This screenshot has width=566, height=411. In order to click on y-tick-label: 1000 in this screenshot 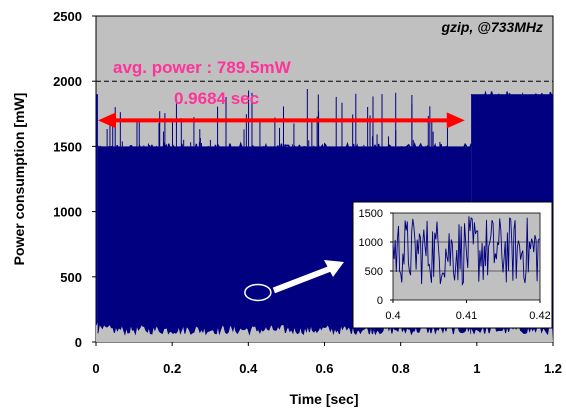, I will do `click(67, 212)`.